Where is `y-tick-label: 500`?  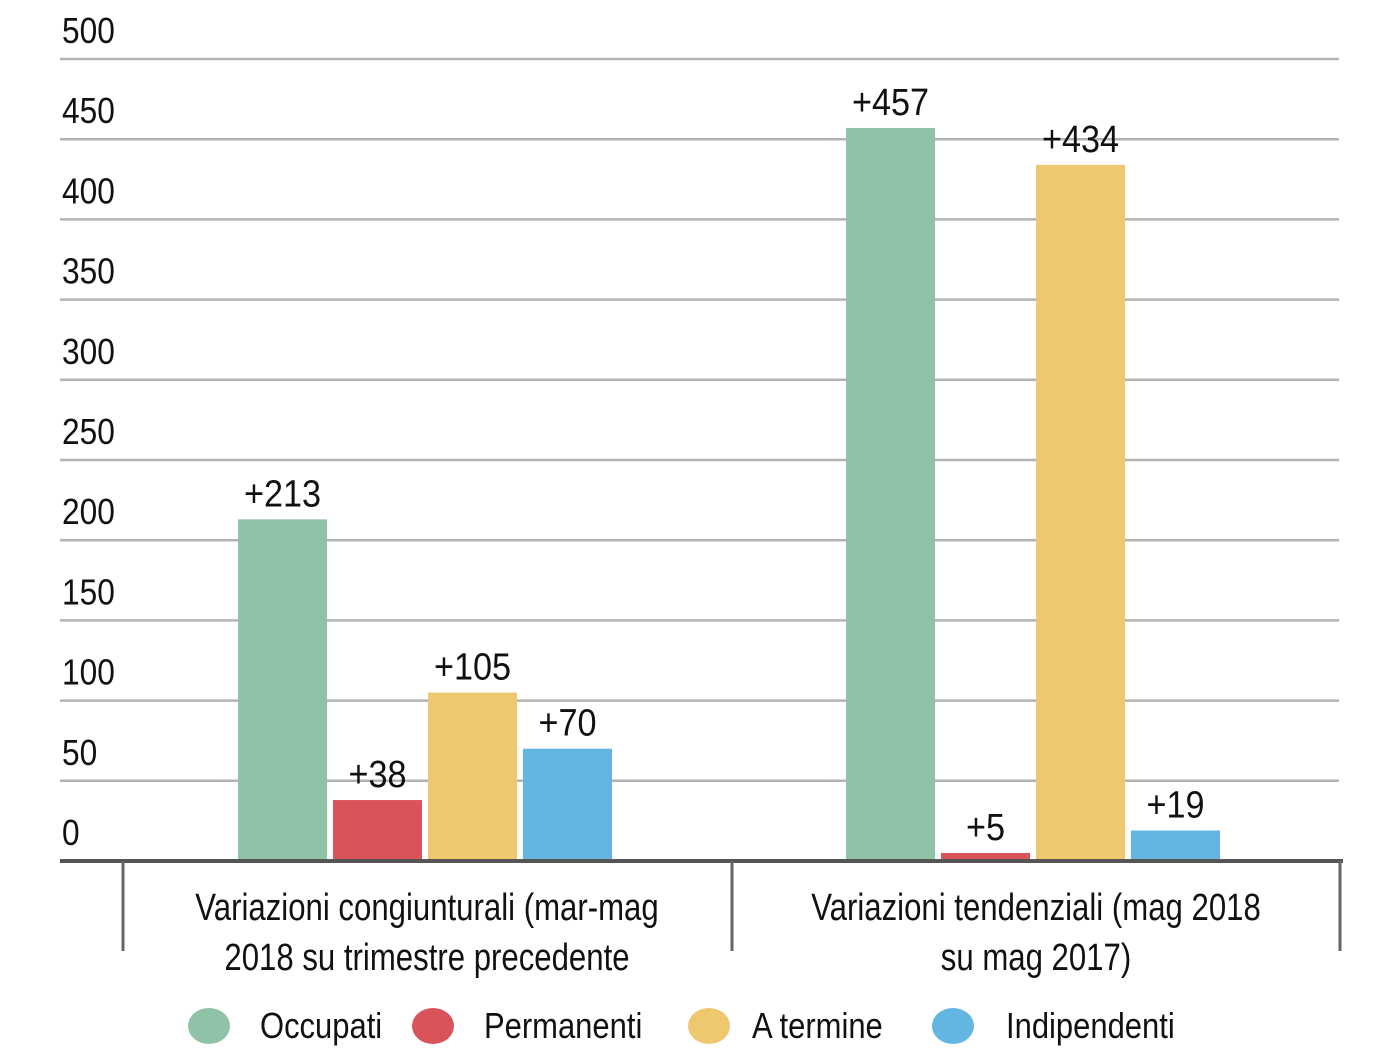
y-tick-label: 500 is located at coordinates (88, 31).